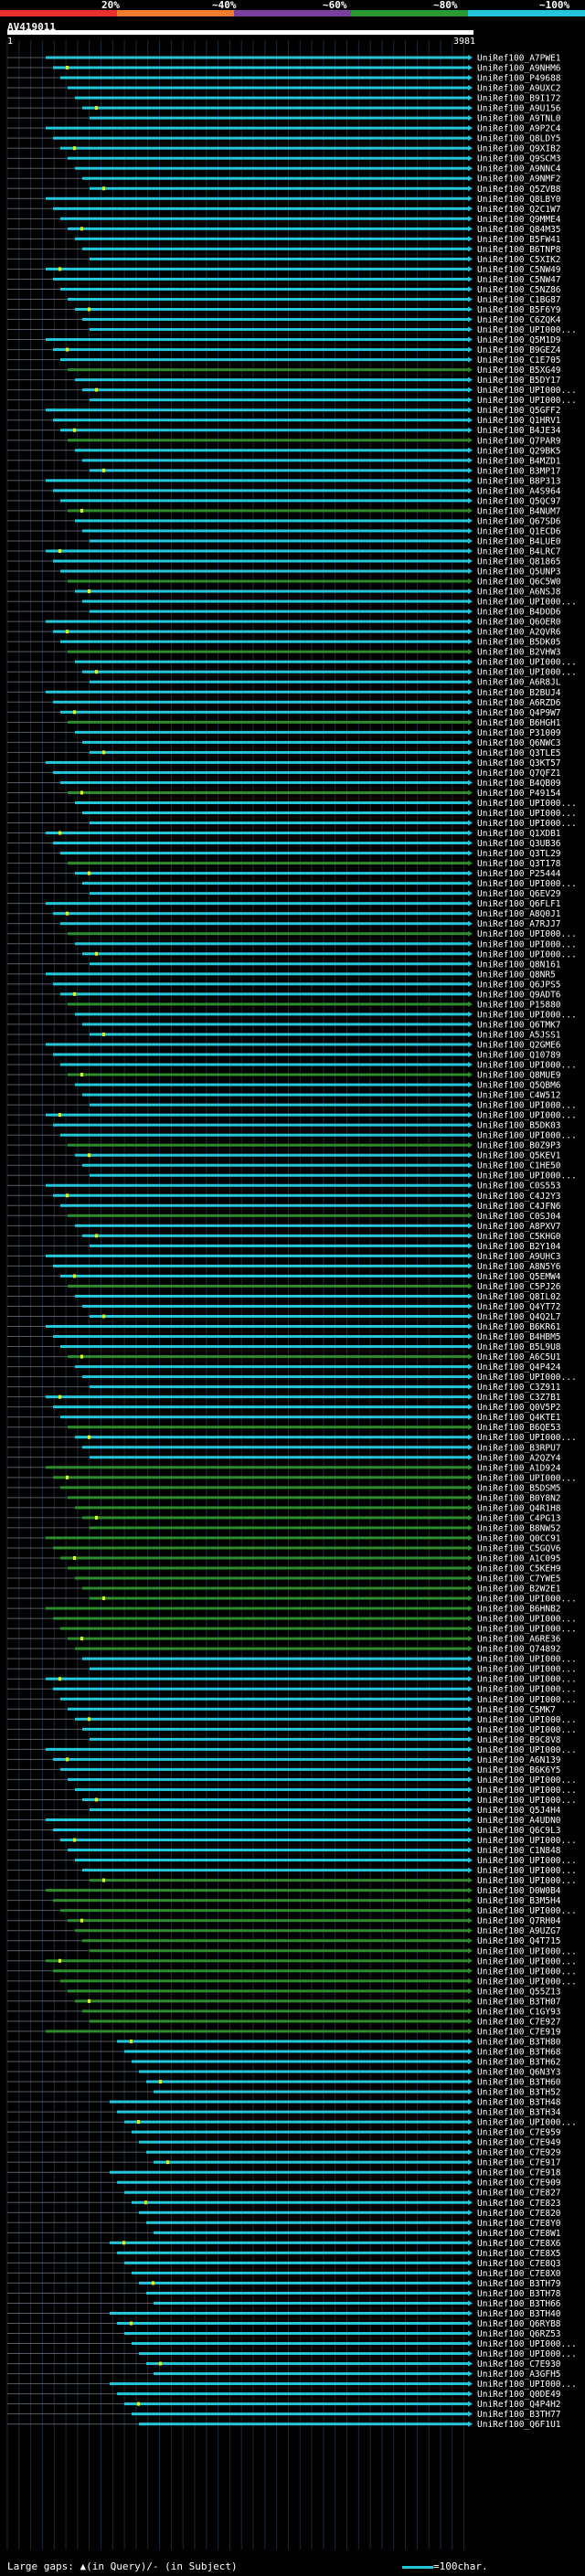 The height and width of the screenshot is (2576, 585). Describe the element at coordinates (519, 2052) in the screenshot. I see `hit-label: UniRef100_B3TH68` at that location.